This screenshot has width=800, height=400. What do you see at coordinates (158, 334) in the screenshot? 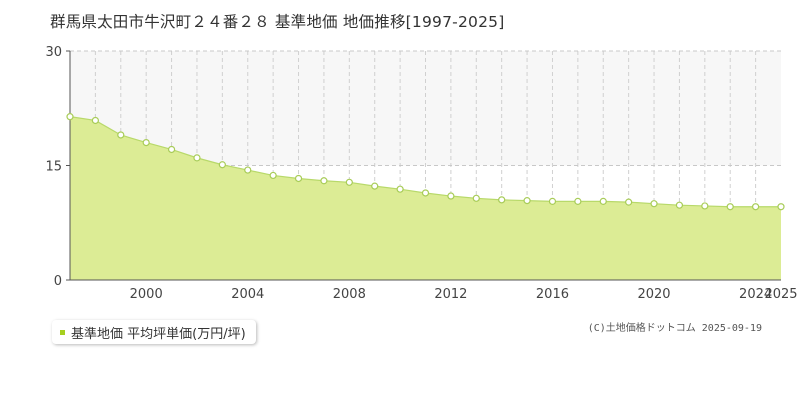
I see `legend-label: 基準地価 平均坪単価(万円/坪)` at bounding box center [158, 334].